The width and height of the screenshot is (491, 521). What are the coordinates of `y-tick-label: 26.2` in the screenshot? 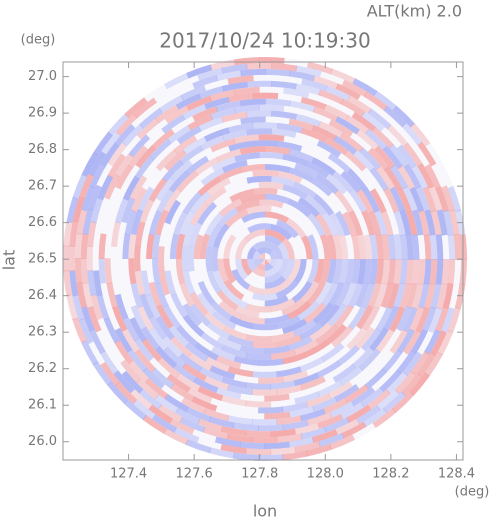 It's located at (42, 368).